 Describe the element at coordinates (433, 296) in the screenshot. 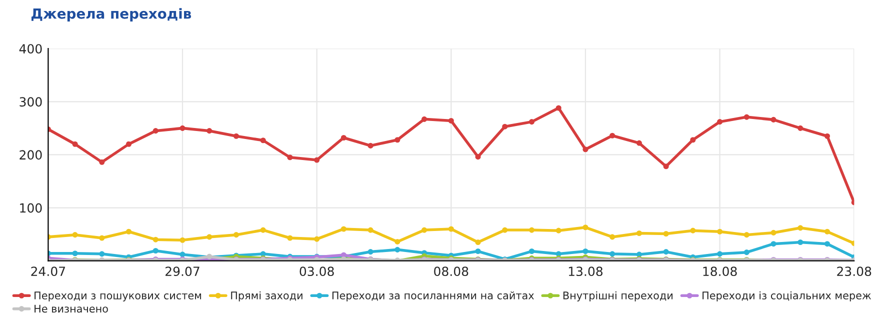

I see `legend-label: Переходи за посиланнями на сайтах` at that location.